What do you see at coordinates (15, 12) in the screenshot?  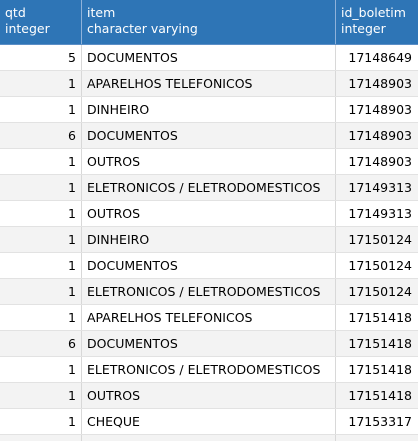 I see `column-name: qtd` at bounding box center [15, 12].